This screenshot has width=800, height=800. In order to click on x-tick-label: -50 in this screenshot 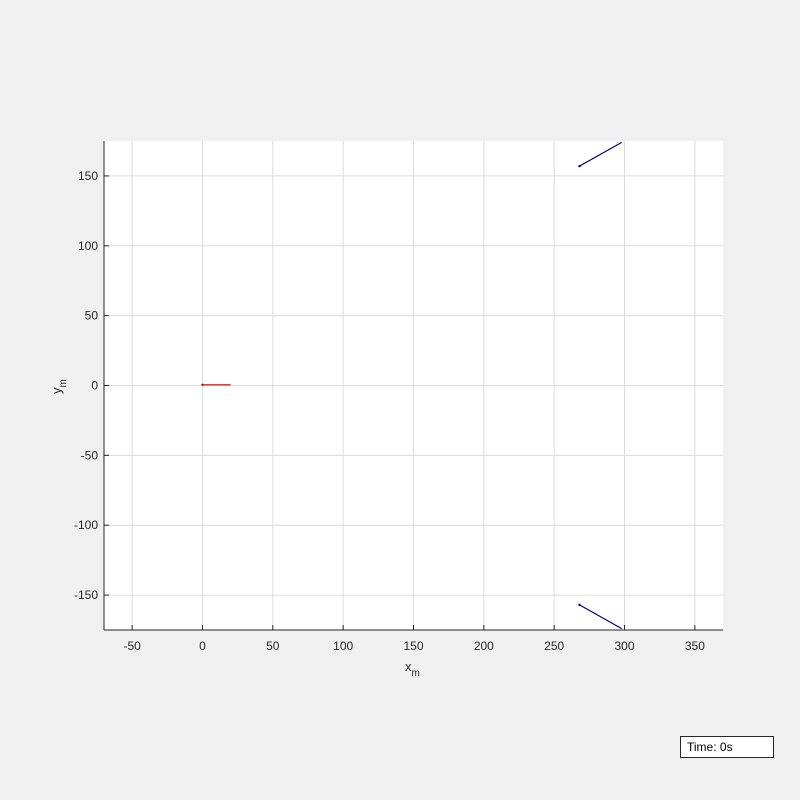, I will do `click(132, 646)`.